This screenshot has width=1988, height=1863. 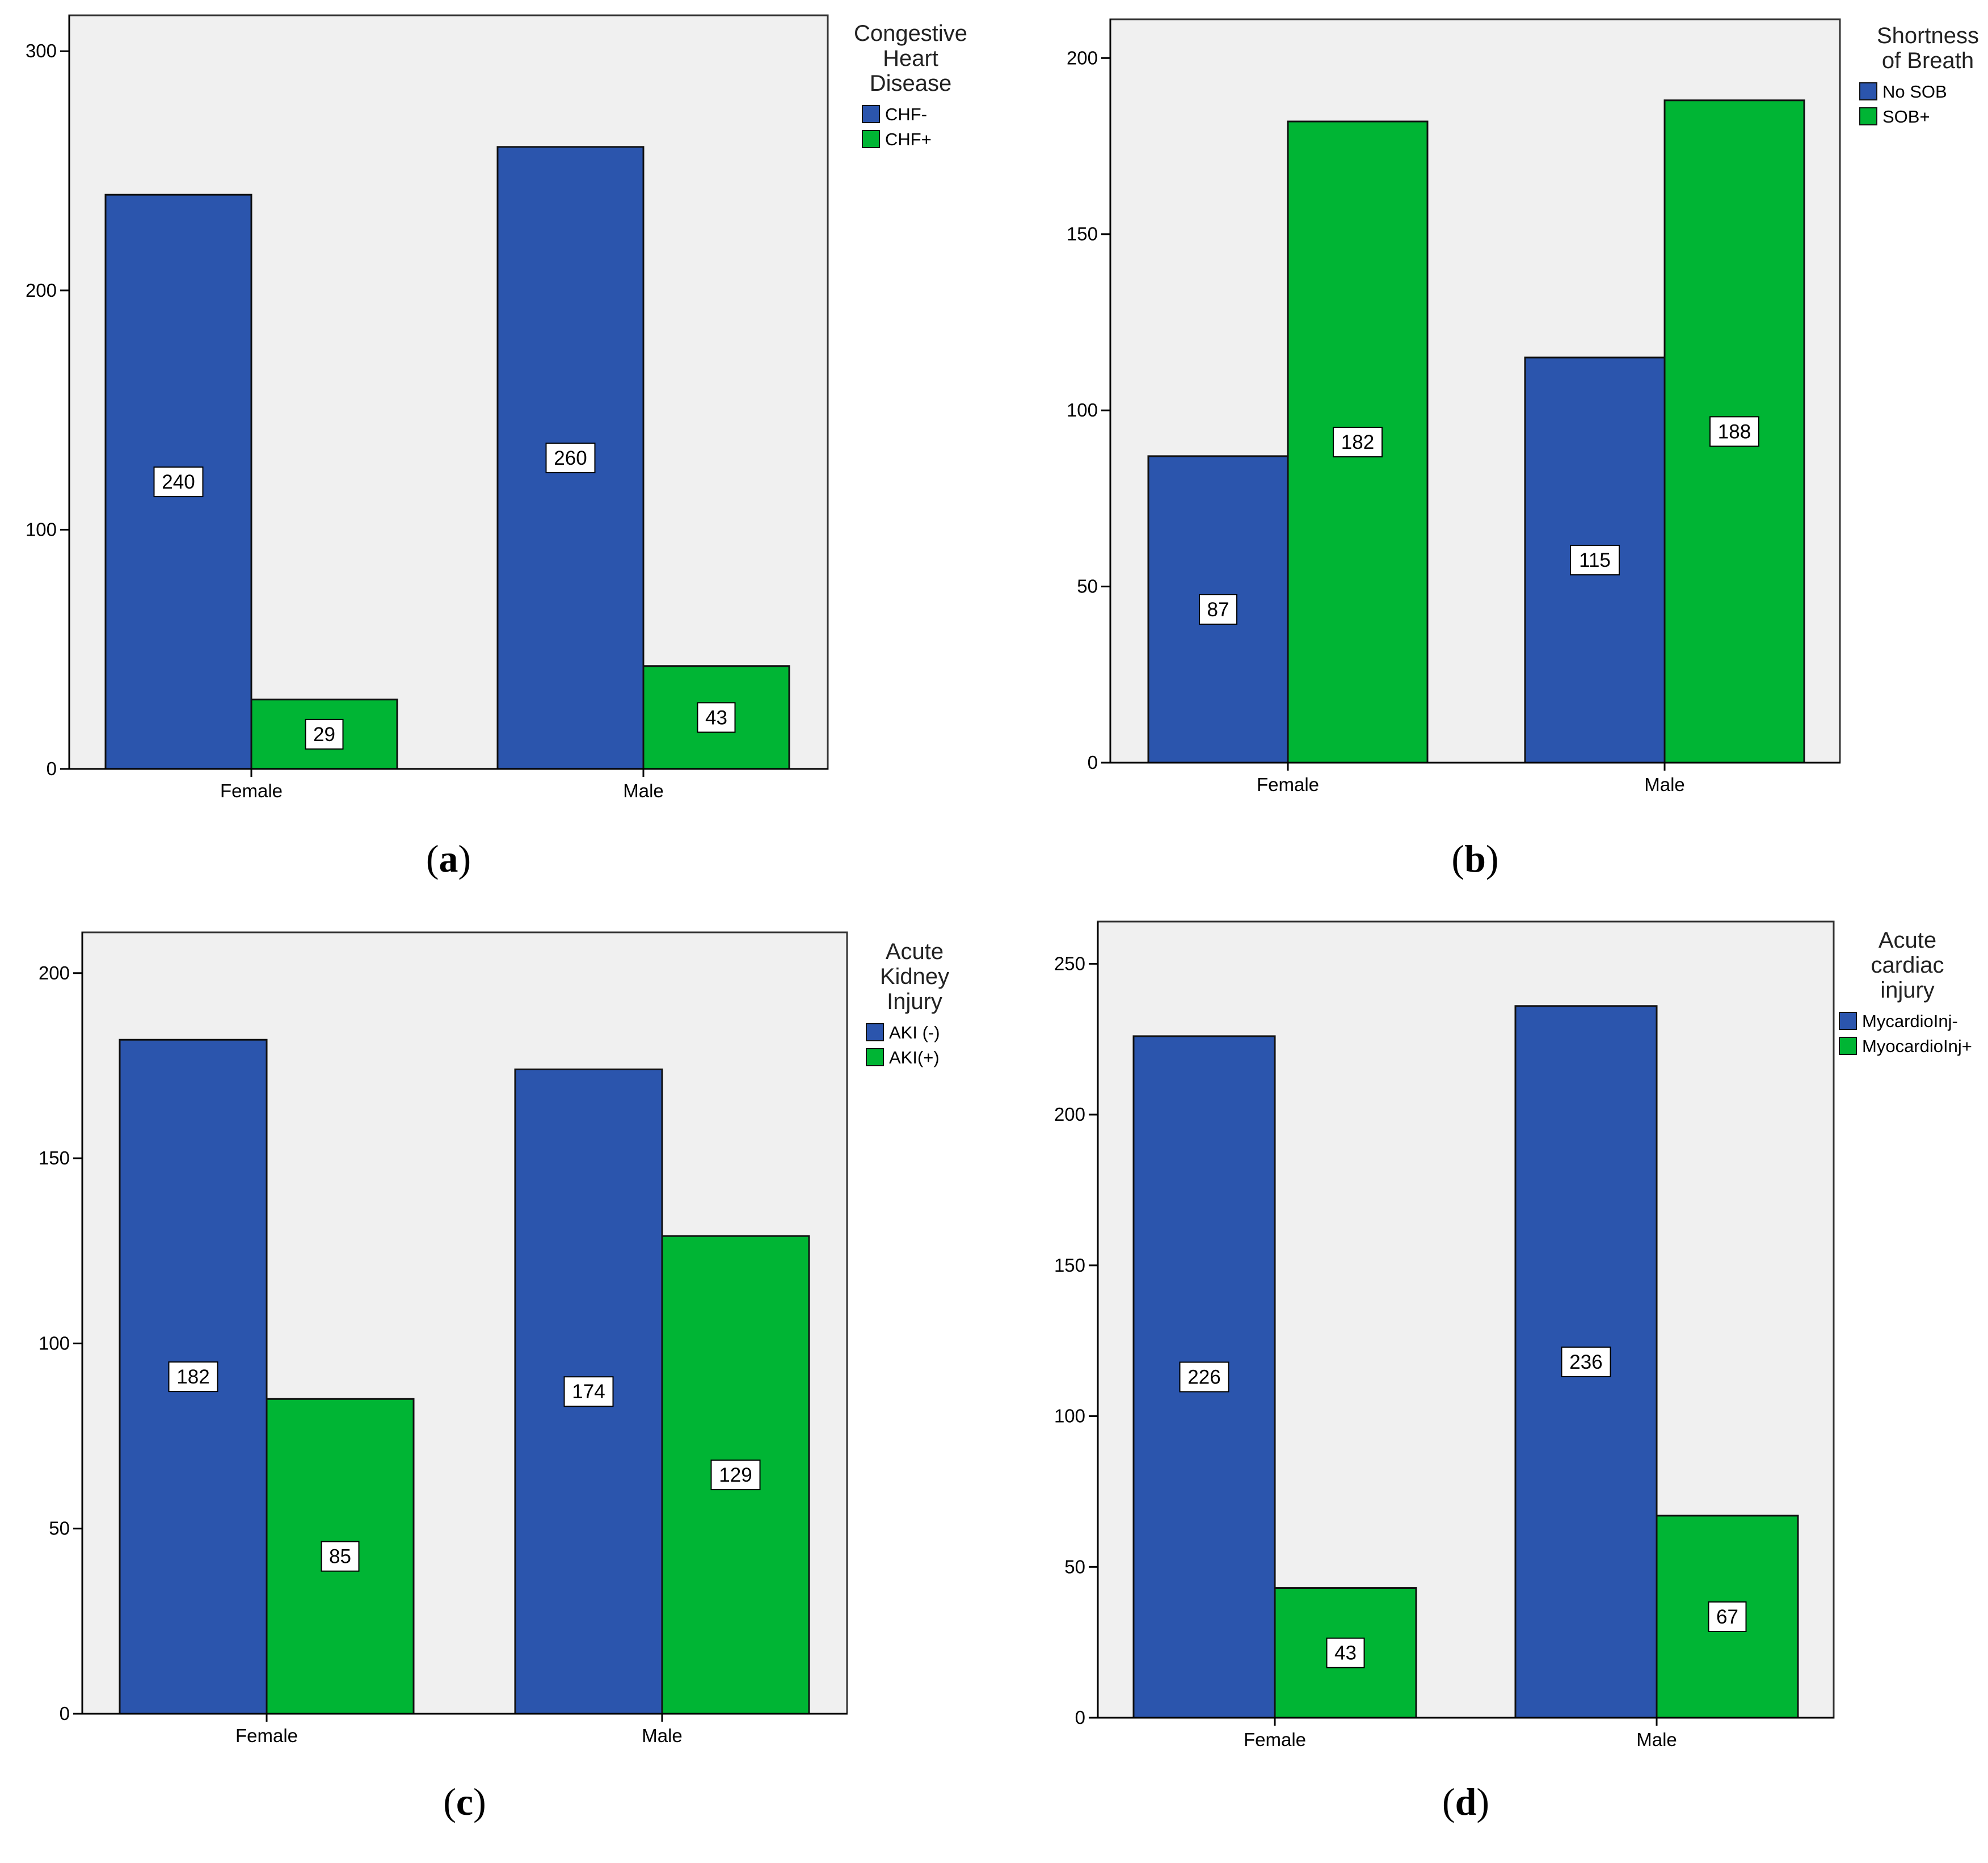 What do you see at coordinates (914, 976) in the screenshot?
I see `legend-title: Kidney` at bounding box center [914, 976].